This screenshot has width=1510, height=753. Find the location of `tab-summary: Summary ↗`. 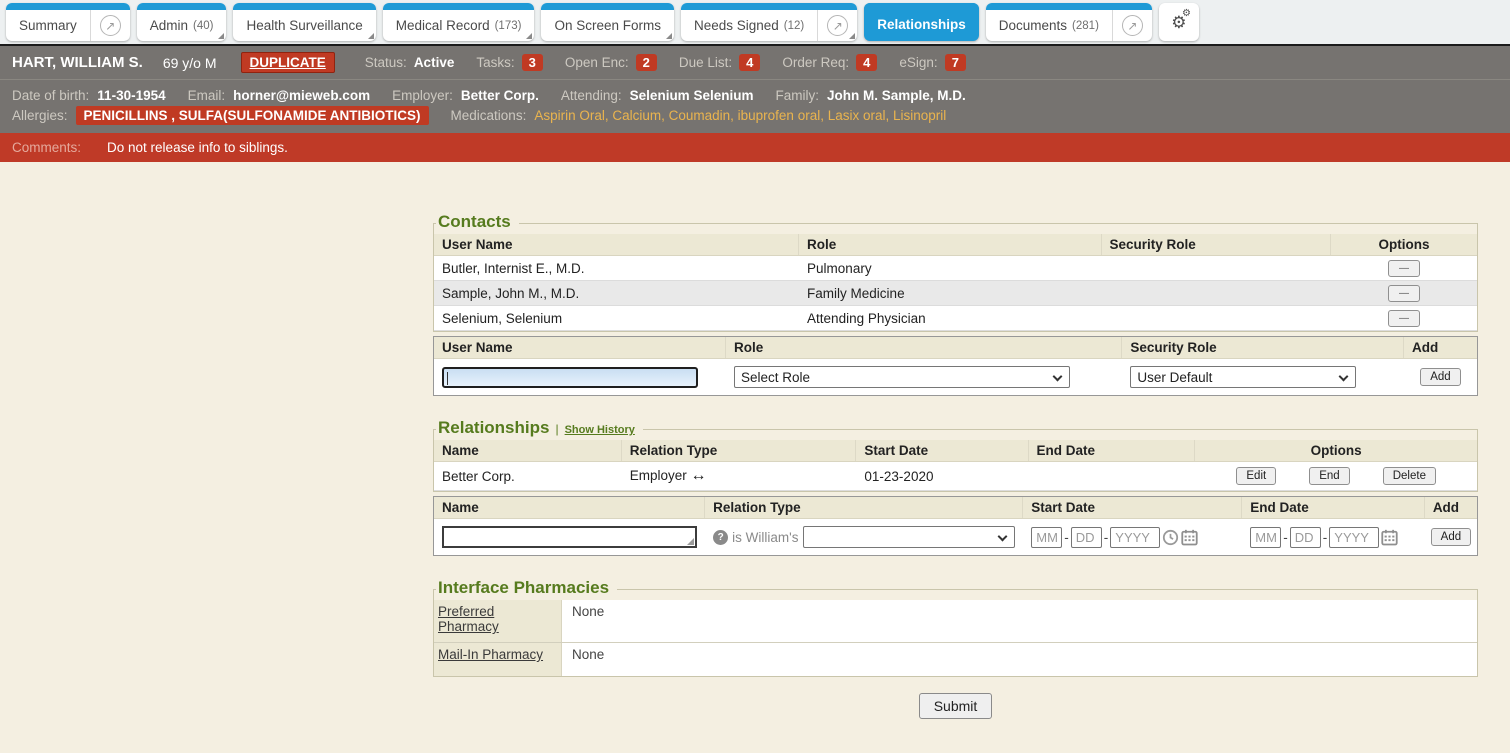

tab-summary: Summary ↗ is located at coordinates (68, 22).